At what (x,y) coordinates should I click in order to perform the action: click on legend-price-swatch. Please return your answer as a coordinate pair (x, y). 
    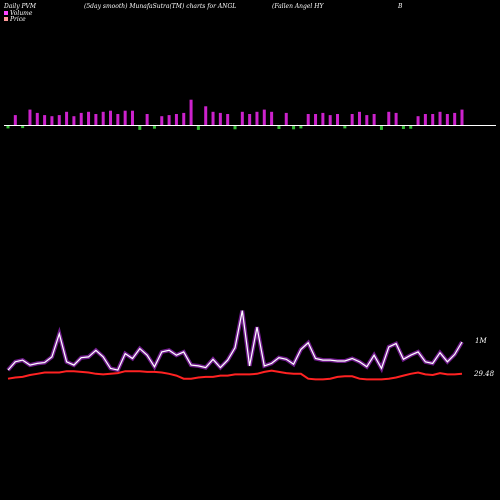
    Looking at the image, I should click on (6, 19).